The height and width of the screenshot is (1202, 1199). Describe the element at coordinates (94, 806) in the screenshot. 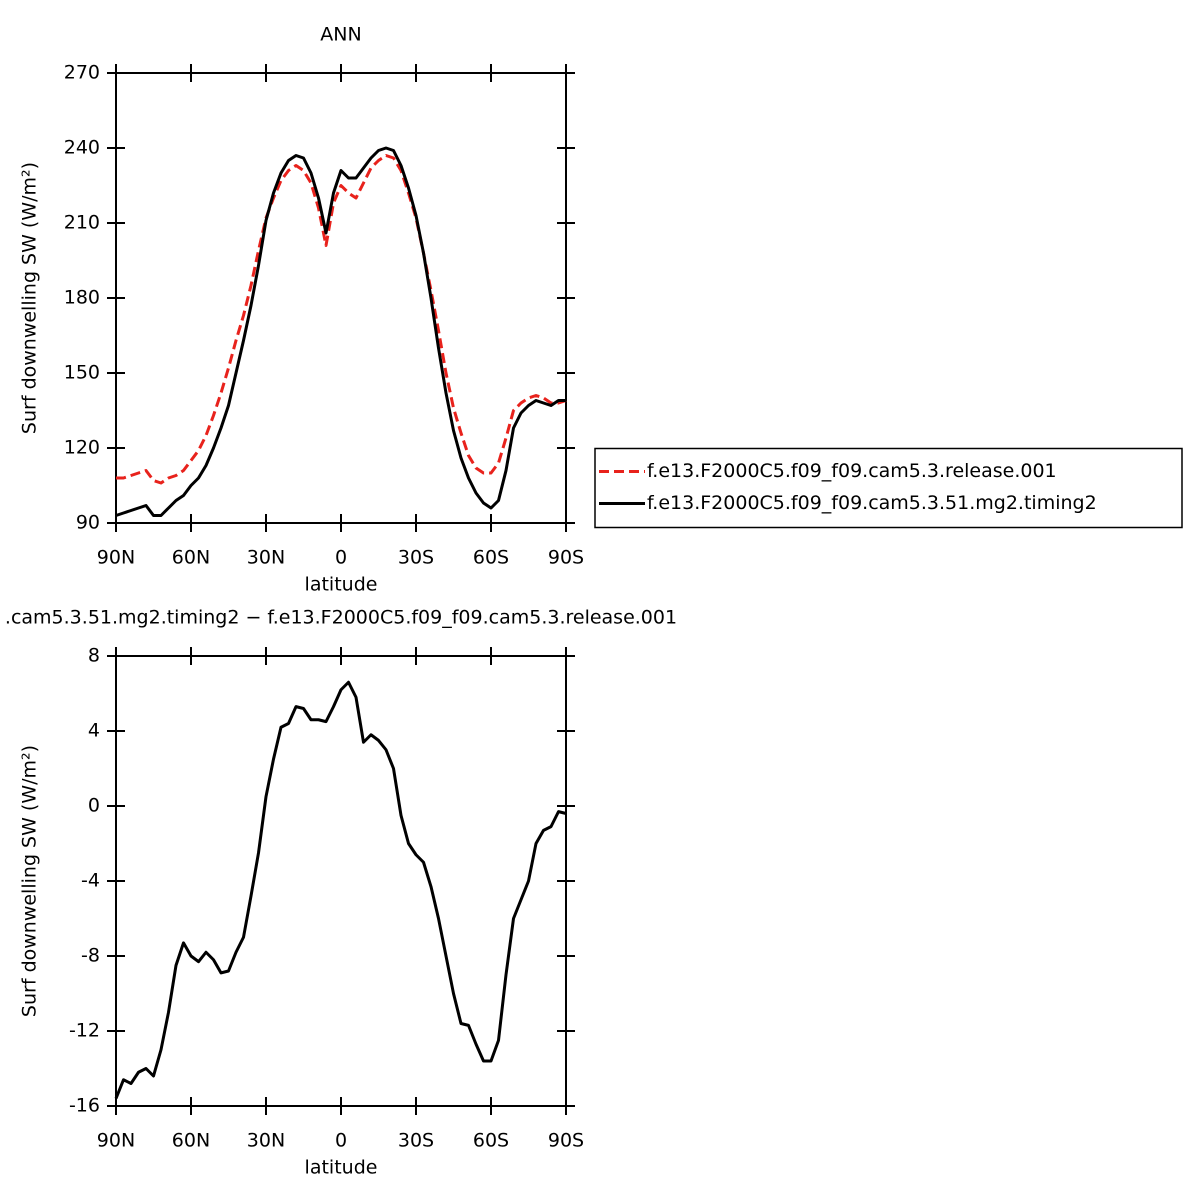

I see `y-tick-label: 0` at that location.